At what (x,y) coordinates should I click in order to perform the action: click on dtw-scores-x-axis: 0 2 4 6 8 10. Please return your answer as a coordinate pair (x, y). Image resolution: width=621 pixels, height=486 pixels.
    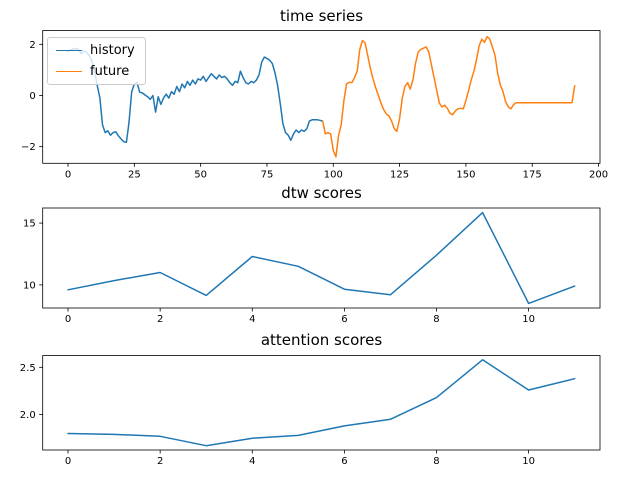
    Looking at the image, I should click on (300, 316).